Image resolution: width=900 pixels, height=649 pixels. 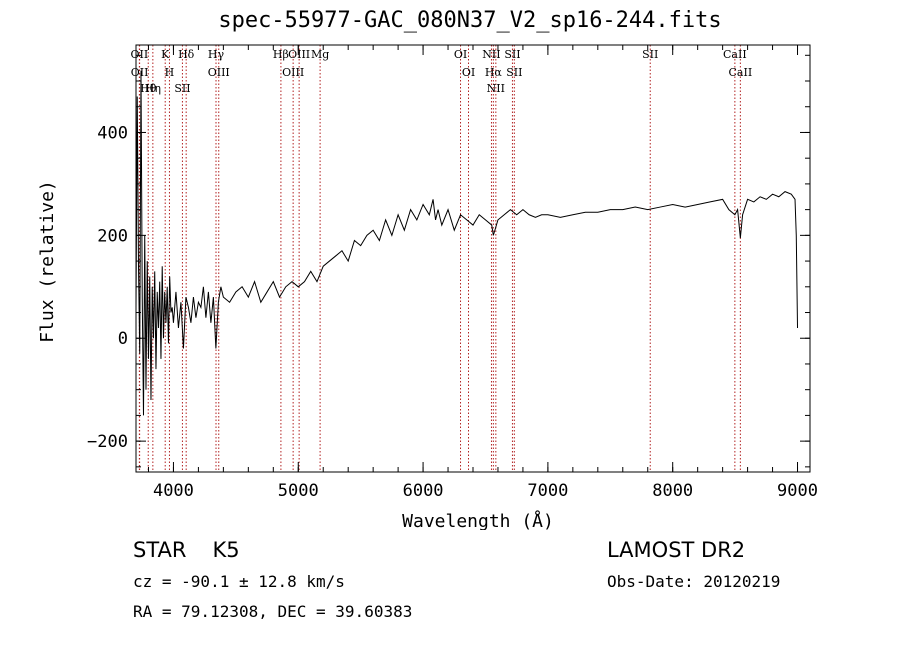 I want to click on line-marker-label-7: Hδ, so click(x=186, y=54).